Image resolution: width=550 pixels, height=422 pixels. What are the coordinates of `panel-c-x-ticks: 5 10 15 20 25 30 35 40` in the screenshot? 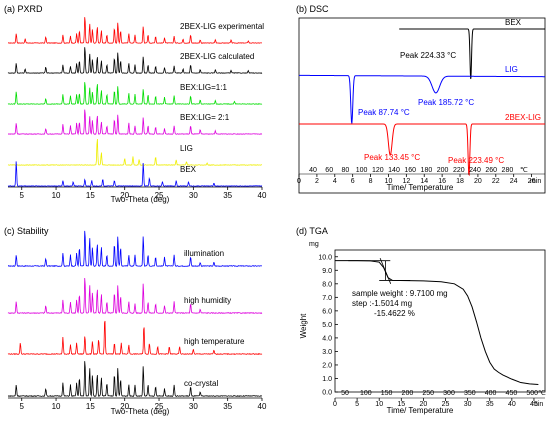 It's located at (143, 404).